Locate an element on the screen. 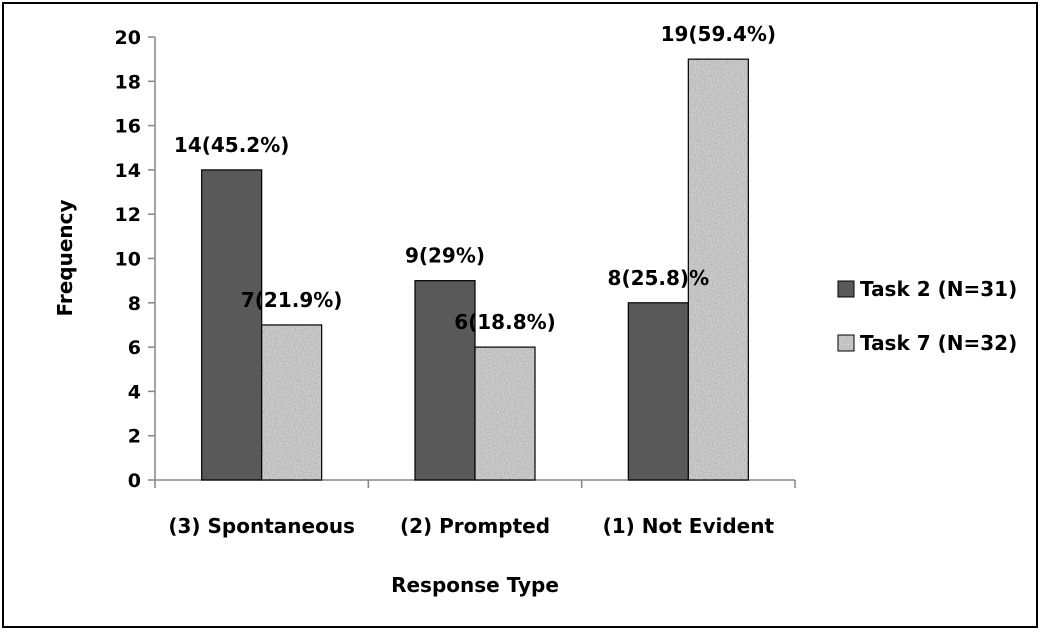 The image size is (1044, 634). legend: Task 2 (N=31) Task 7 (N=32) is located at coordinates (927, 316).